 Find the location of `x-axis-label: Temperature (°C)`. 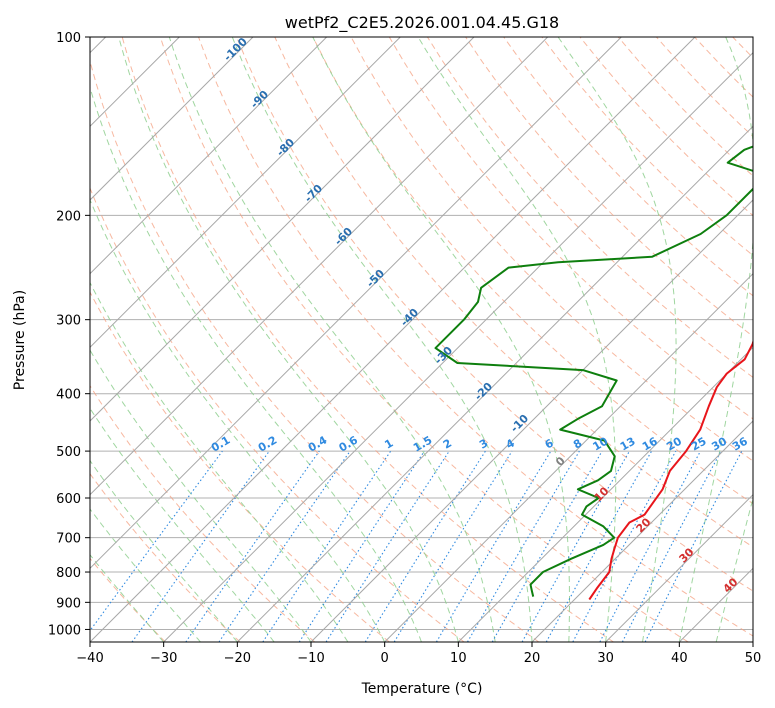

x-axis-label: Temperature (°C) is located at coordinates (422, 689).